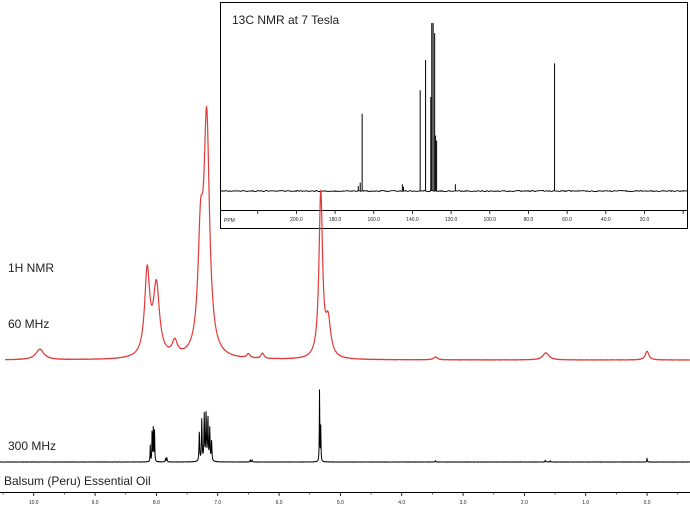  Describe the element at coordinates (156, 503) in the screenshot. I see `h1-tick-label: 8.0` at that location.